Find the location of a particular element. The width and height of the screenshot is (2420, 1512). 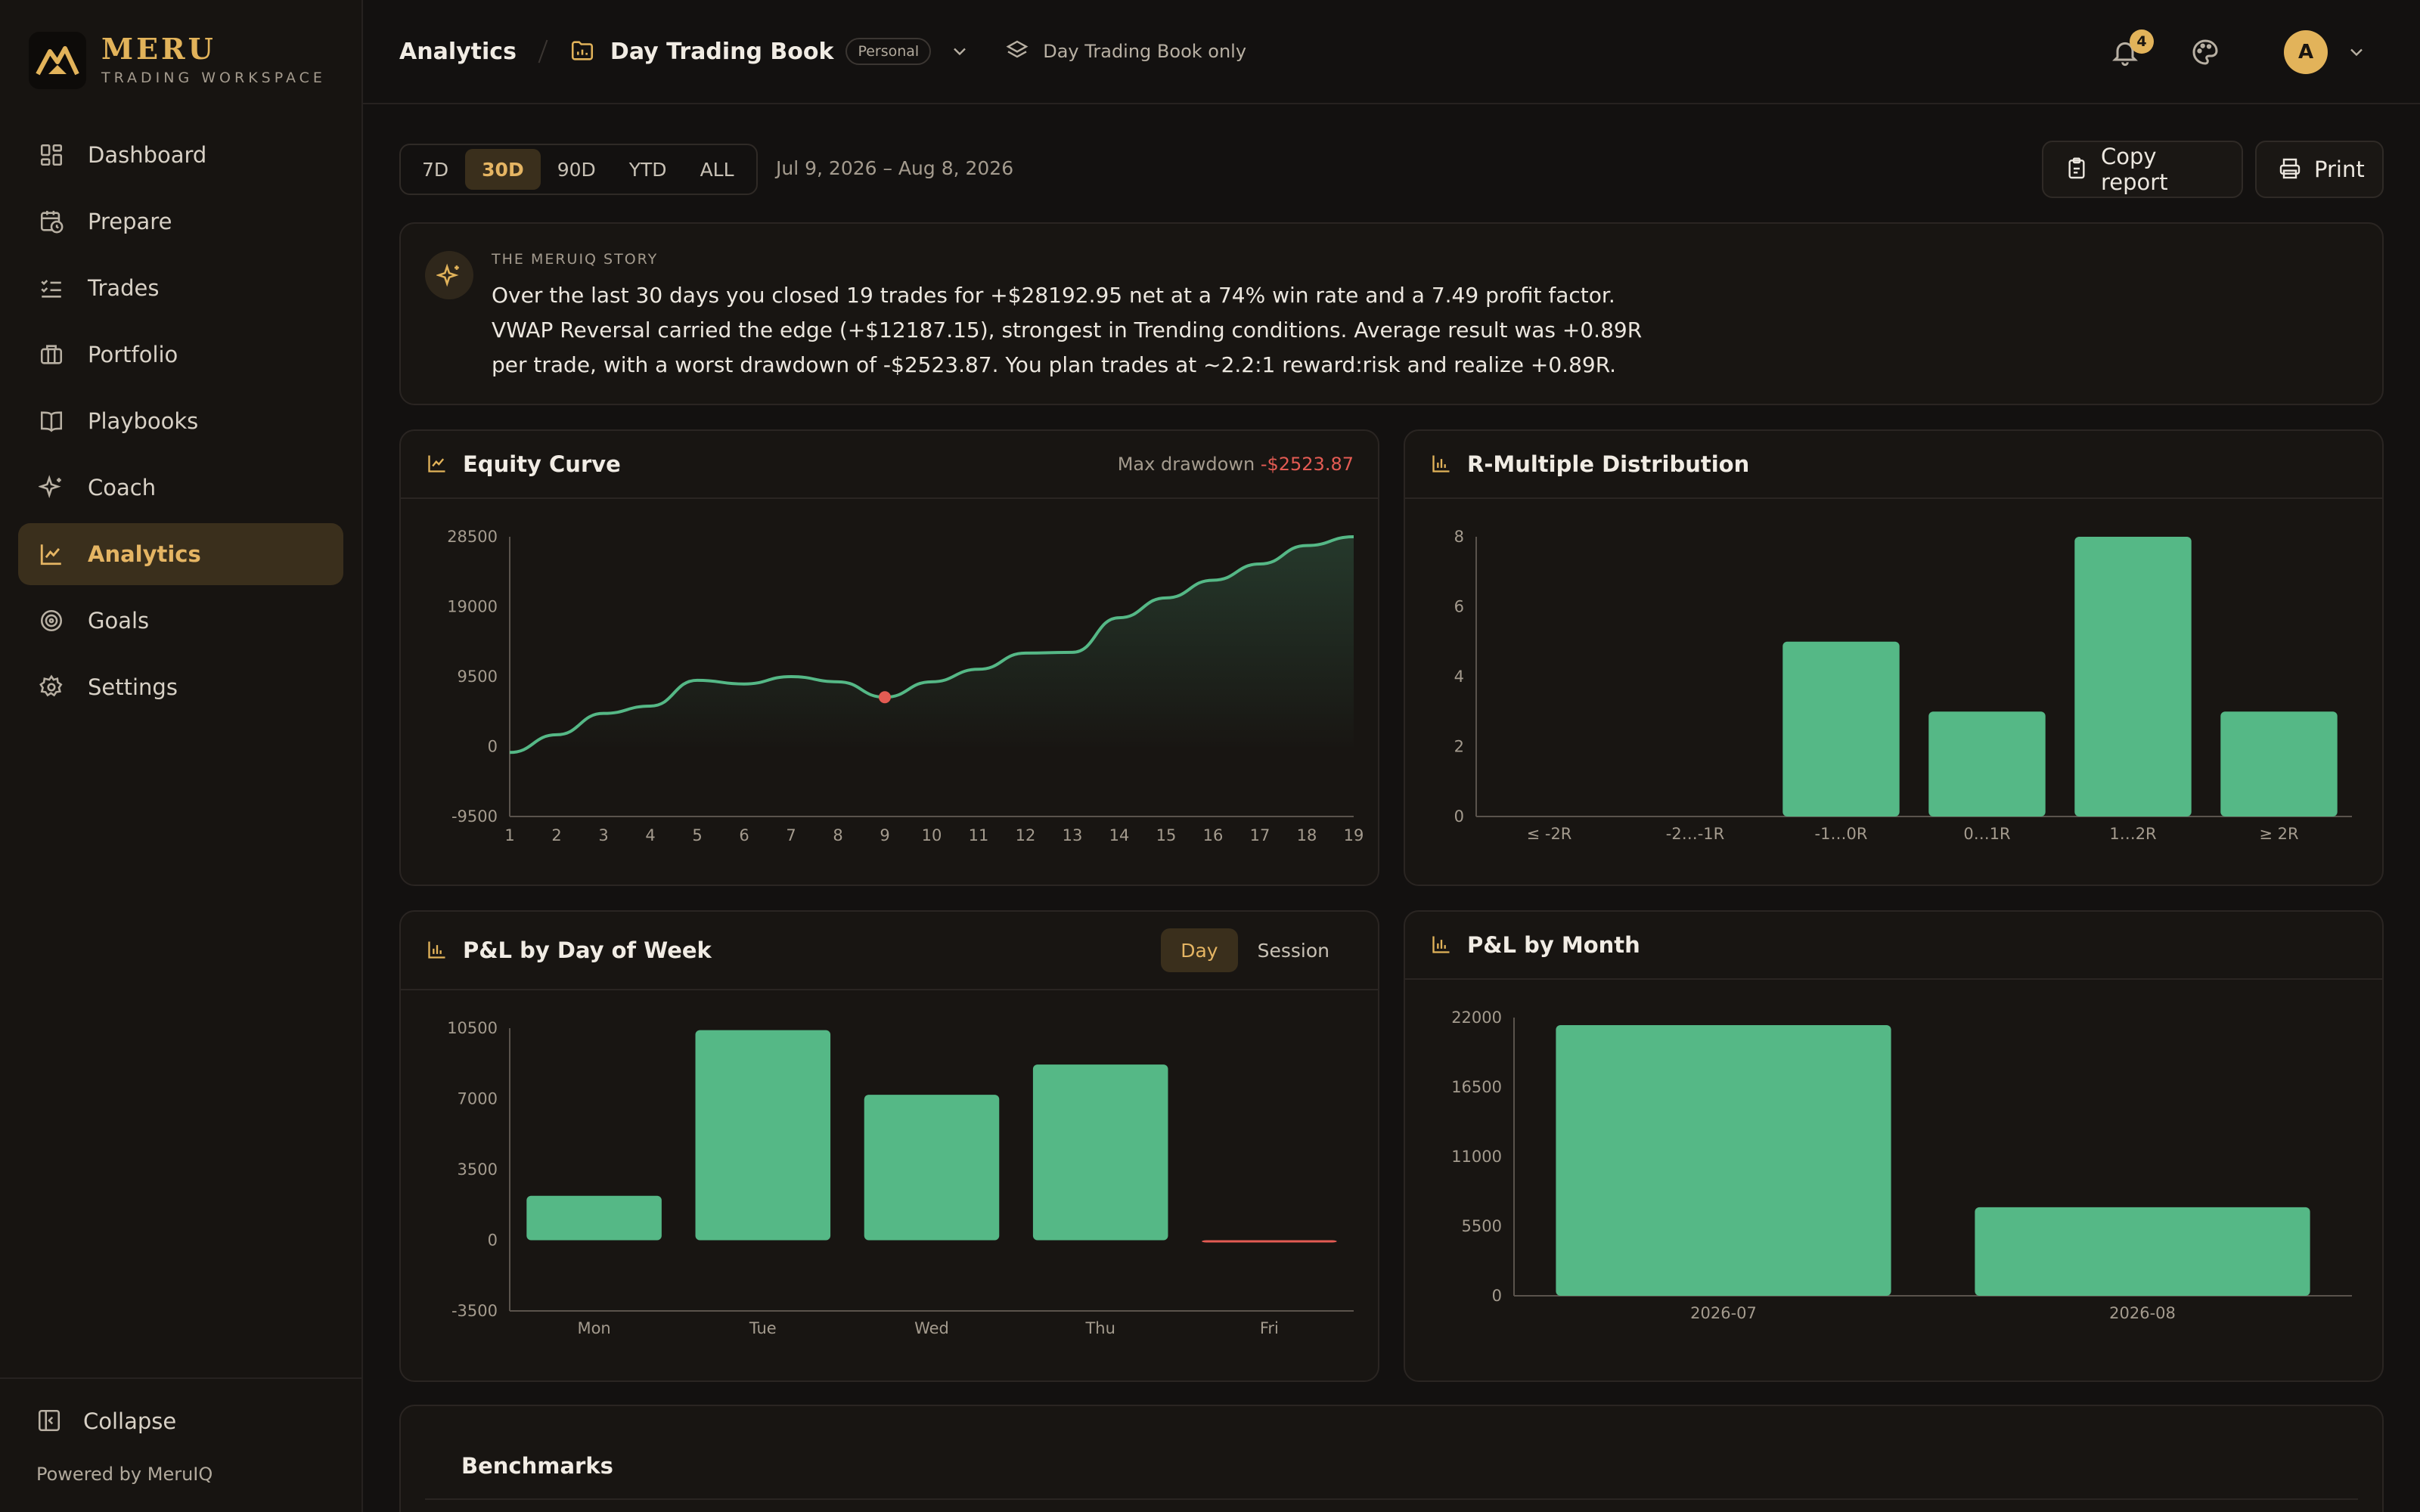

card-title: P&L by Month is located at coordinates (1553, 945).